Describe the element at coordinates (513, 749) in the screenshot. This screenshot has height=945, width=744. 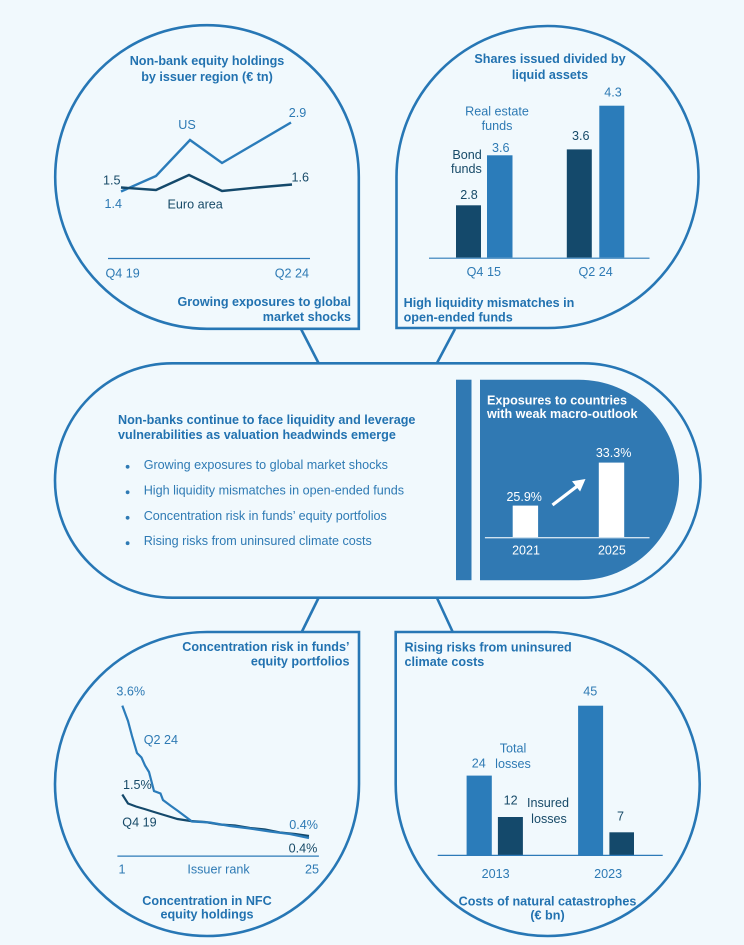
I see `svg-text: Total` at that location.